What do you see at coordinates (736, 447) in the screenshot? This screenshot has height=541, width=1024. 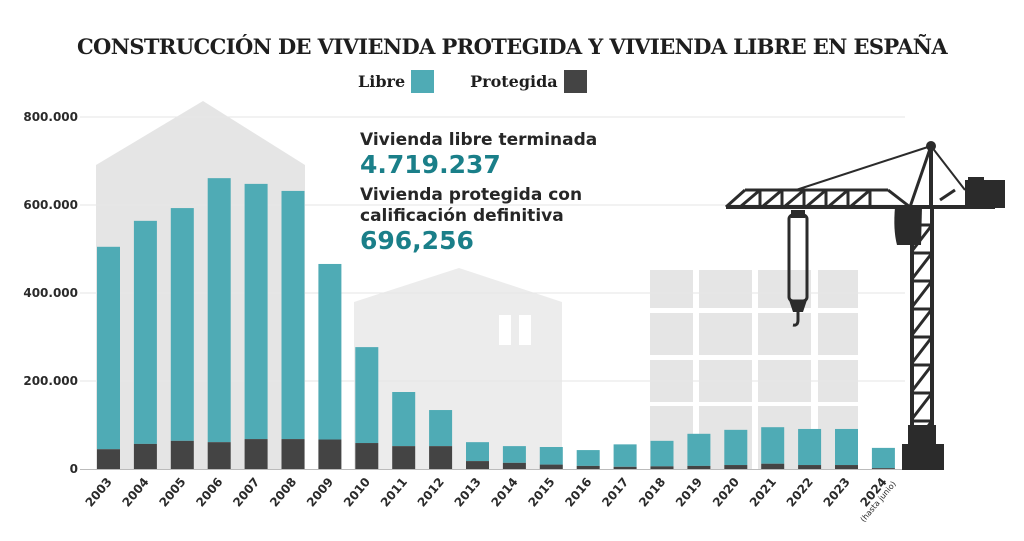 I see `bar-libre-2020` at bounding box center [736, 447].